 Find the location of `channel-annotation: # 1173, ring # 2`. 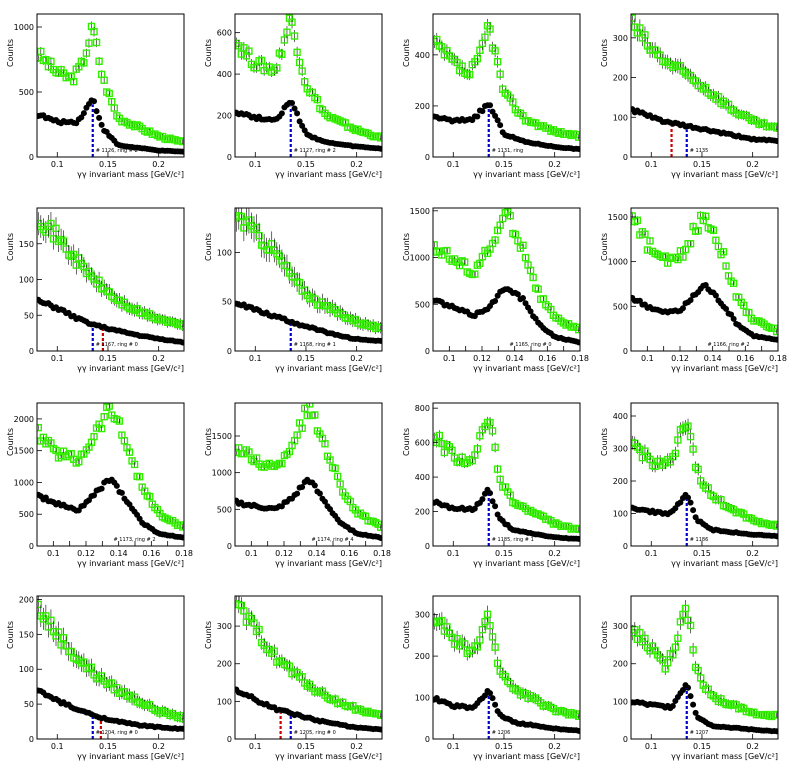

channel-annotation: # 1173, ring # 2 is located at coordinates (135, 540).